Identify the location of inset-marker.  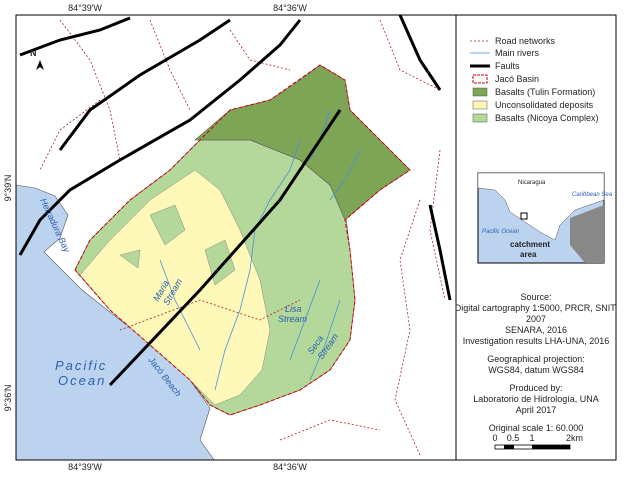
(524, 216).